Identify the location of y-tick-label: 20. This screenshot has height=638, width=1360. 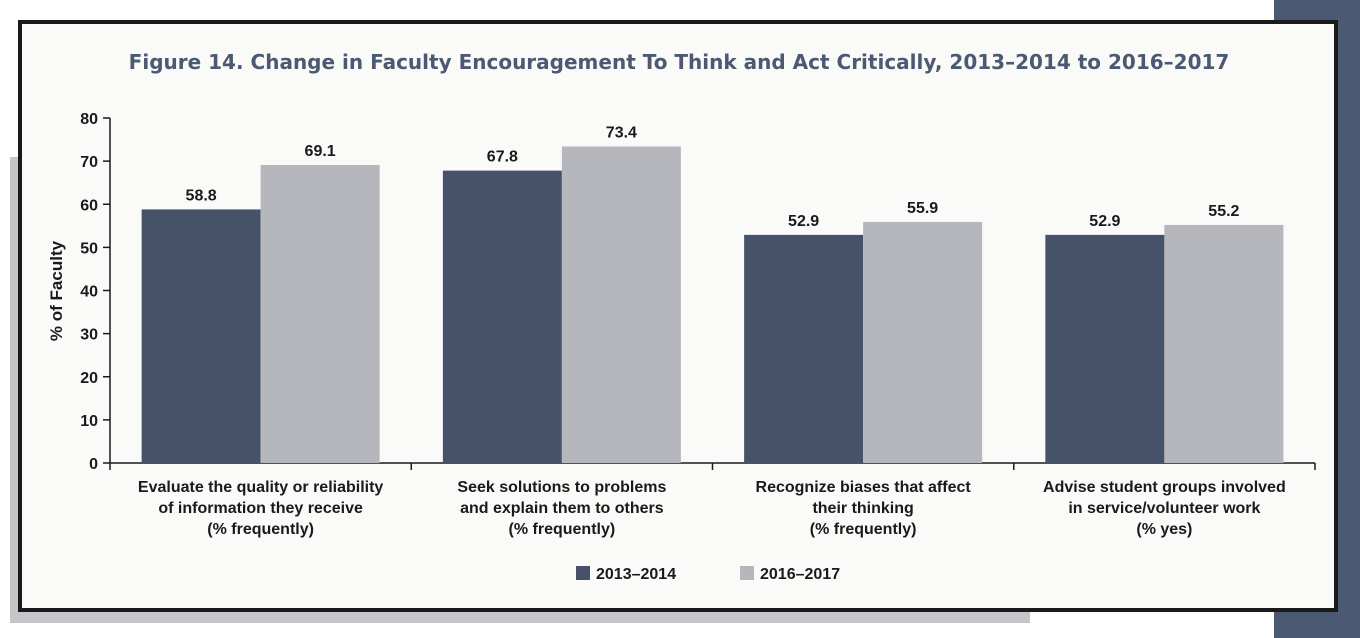
(89, 378).